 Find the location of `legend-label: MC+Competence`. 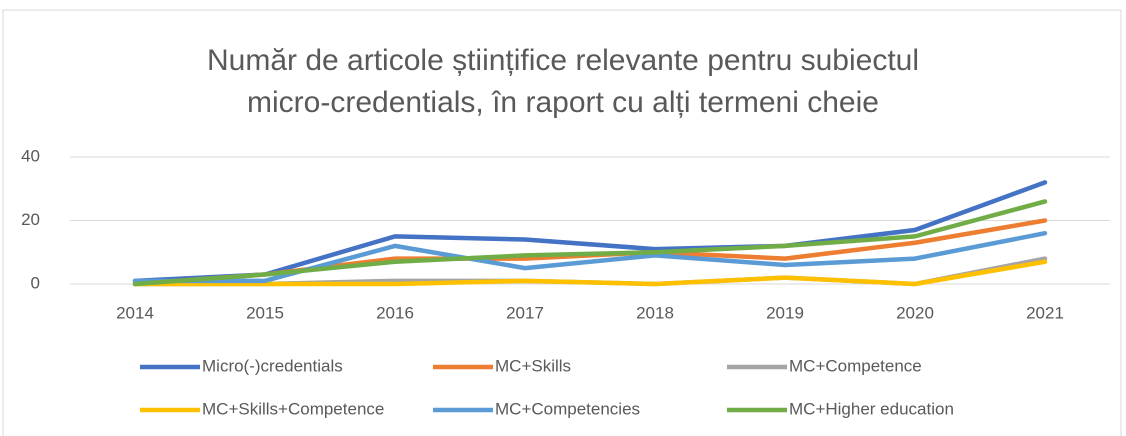

legend-label: MC+Competence is located at coordinates (855, 365).